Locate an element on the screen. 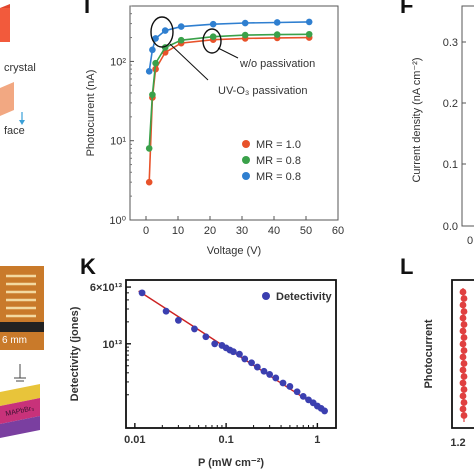 The height and width of the screenshot is (474, 474). x-tick-label: 0 is located at coordinates (146, 231).